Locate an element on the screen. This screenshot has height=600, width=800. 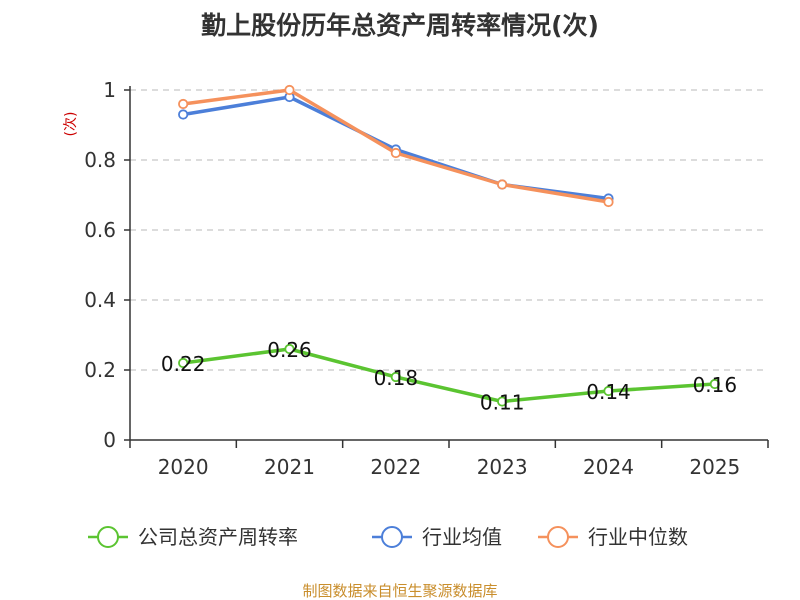
data-label: 0.16 is located at coordinates (715, 385).